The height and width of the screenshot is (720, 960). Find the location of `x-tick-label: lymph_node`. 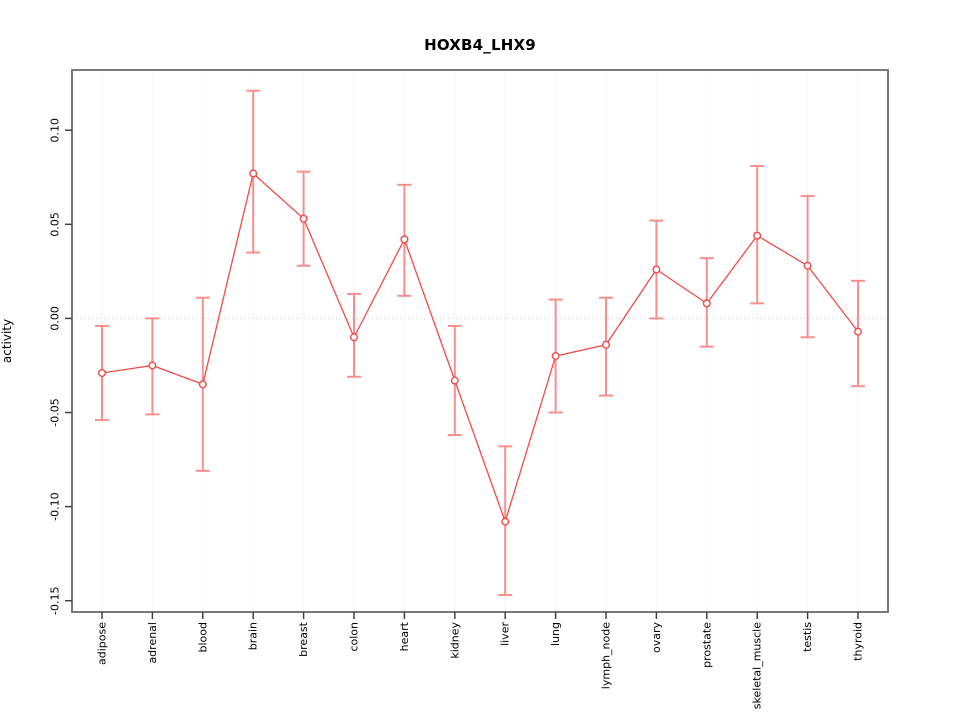

x-tick-label: lymph_node is located at coordinates (606, 655).